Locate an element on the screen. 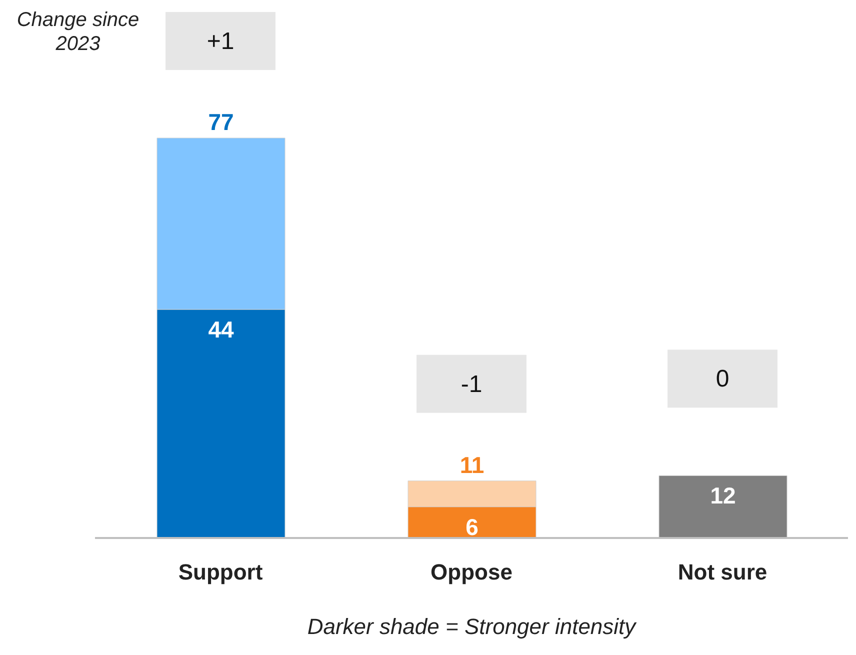  text: +1 is located at coordinates (220, 41).